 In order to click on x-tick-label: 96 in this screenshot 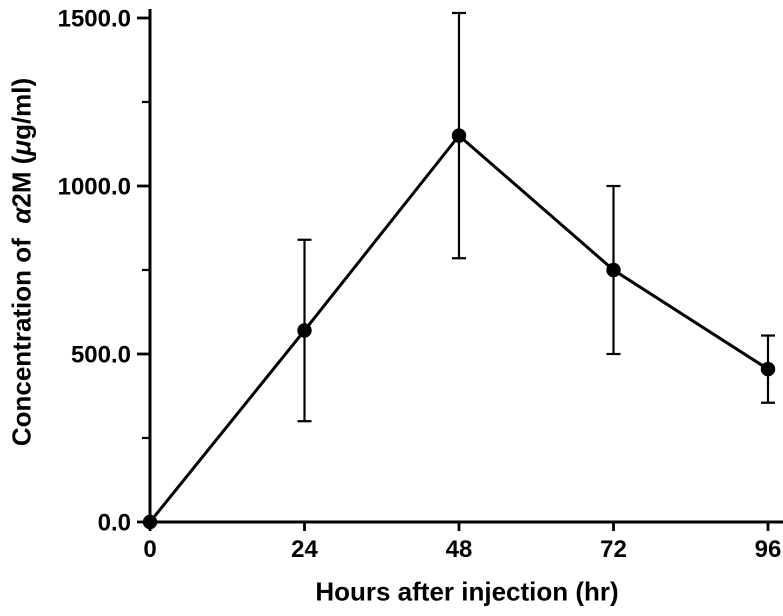, I will do `click(768, 549)`.